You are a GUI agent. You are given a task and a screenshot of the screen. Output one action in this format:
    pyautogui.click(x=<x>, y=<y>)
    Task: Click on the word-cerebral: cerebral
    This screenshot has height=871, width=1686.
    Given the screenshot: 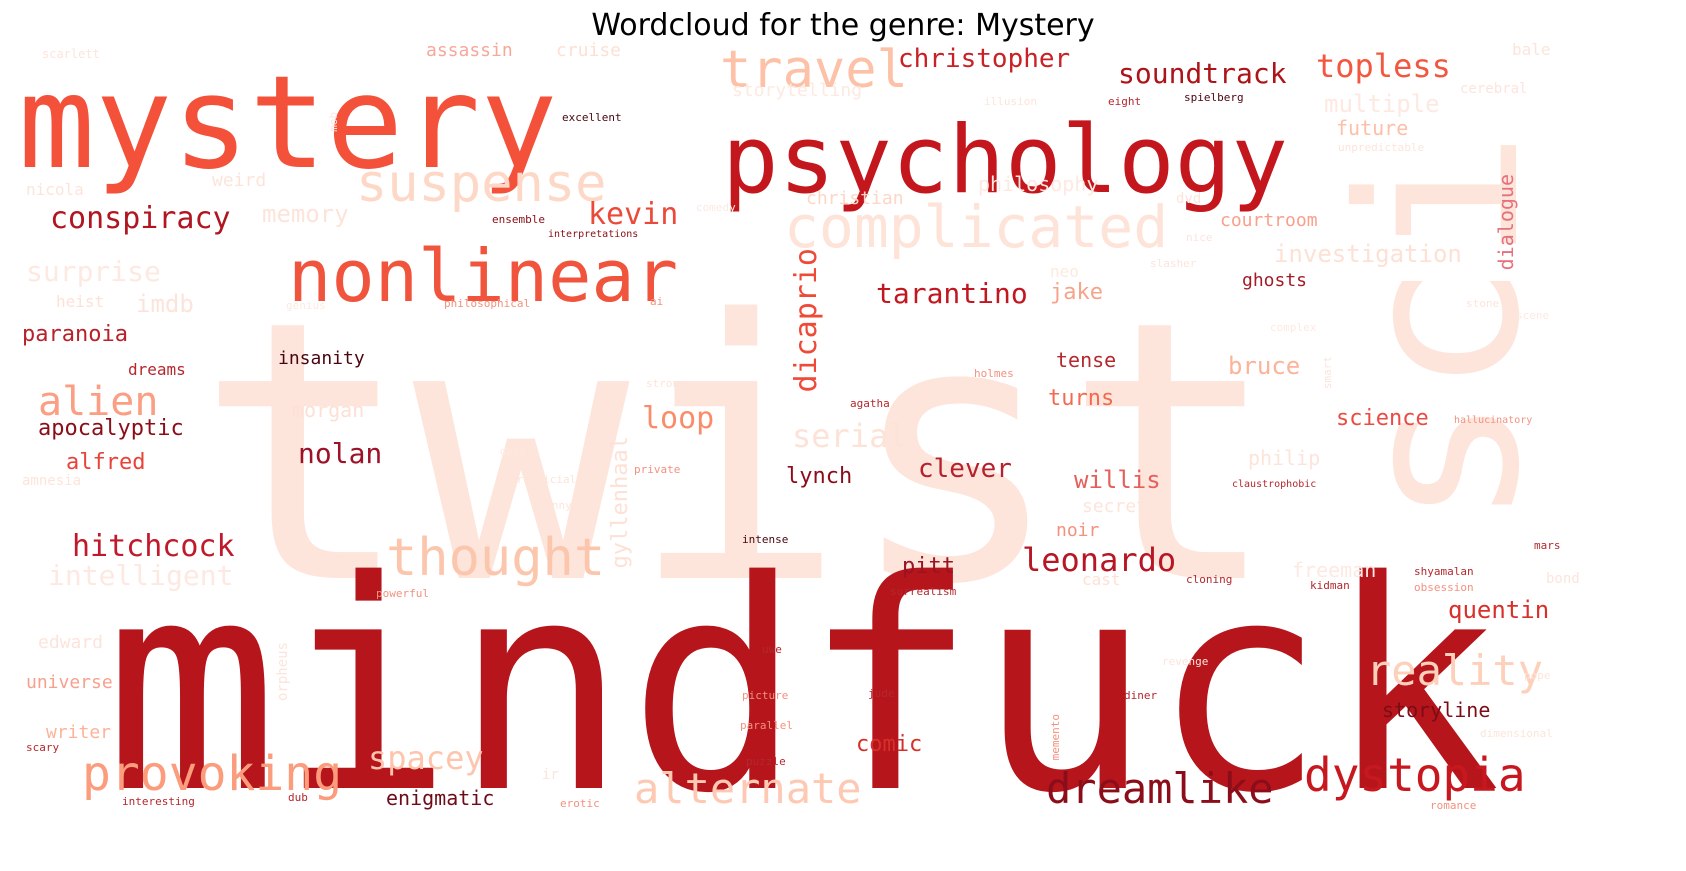 What is the action you would take?
    pyautogui.click(x=1494, y=89)
    